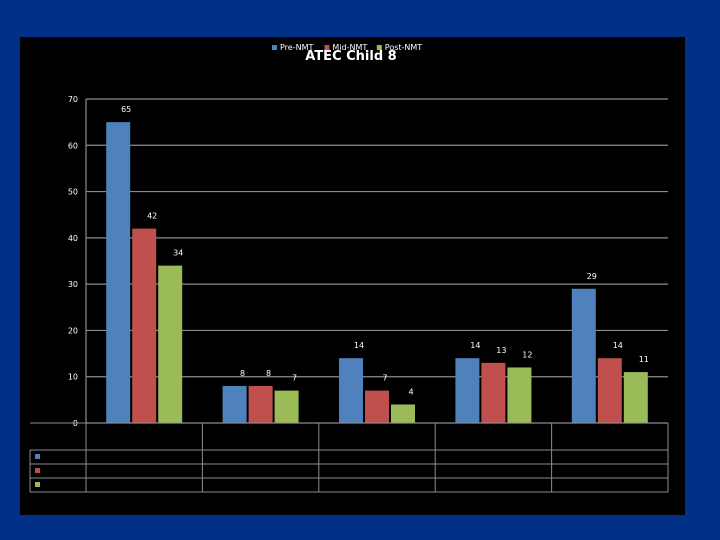  I want to click on y-tick-label: 30, so click(73, 284).